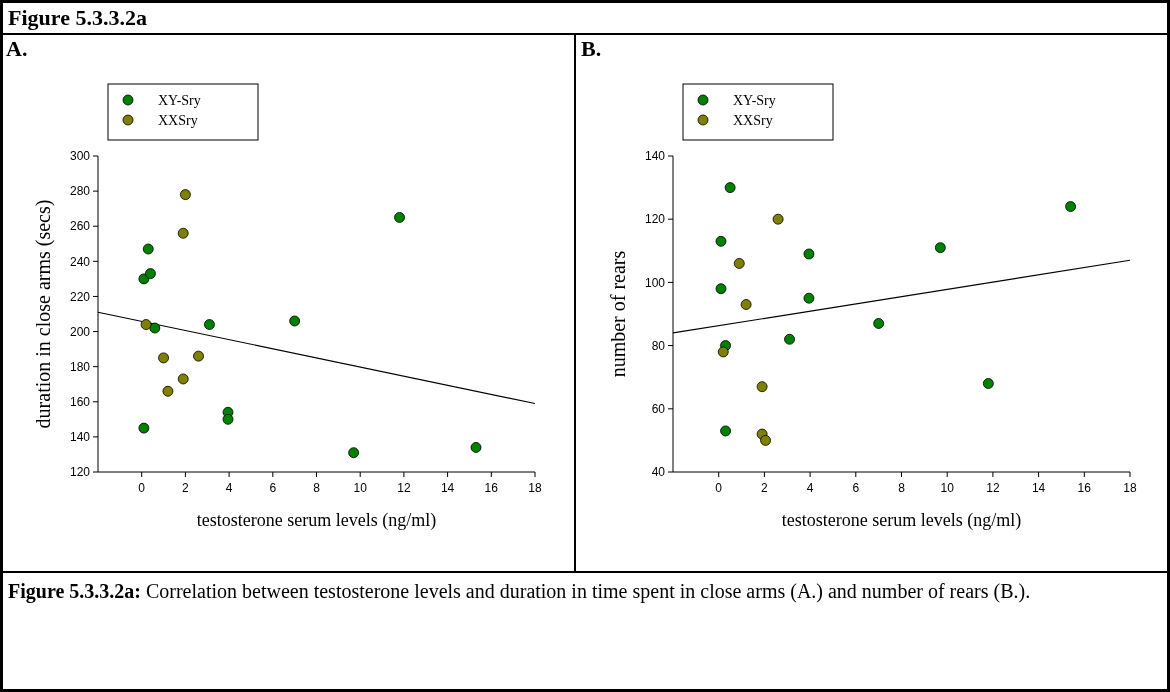 This screenshot has width=1170, height=692. What do you see at coordinates (80, 191) in the screenshot?
I see `y-tick-label: 280` at bounding box center [80, 191].